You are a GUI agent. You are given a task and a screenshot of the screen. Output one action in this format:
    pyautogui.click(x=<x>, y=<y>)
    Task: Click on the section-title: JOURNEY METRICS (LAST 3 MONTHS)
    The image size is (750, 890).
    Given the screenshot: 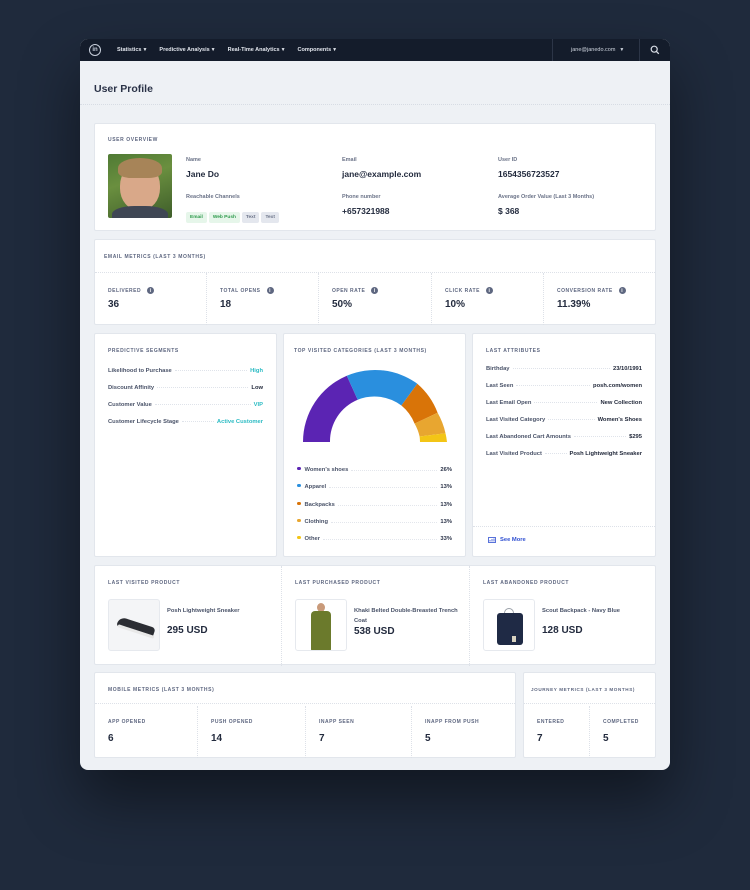 What is the action you would take?
    pyautogui.click(x=583, y=689)
    